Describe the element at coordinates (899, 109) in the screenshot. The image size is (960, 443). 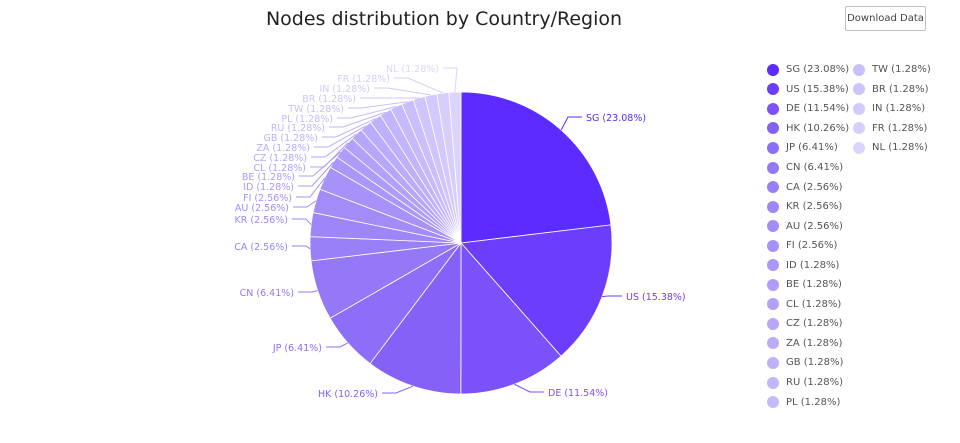
I see `legend-label: IN (1.28%)` at that location.